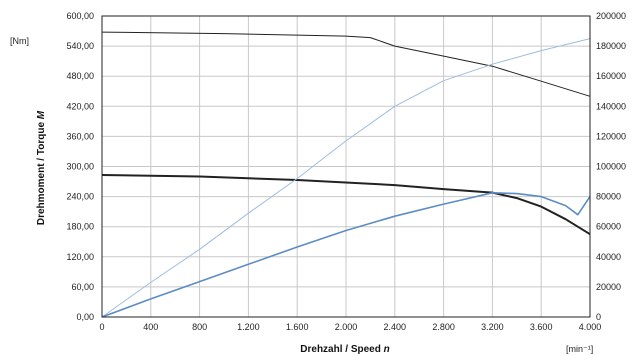 The height and width of the screenshot is (355, 642). I want to click on y2-tick-label: 160000, so click(611, 76).